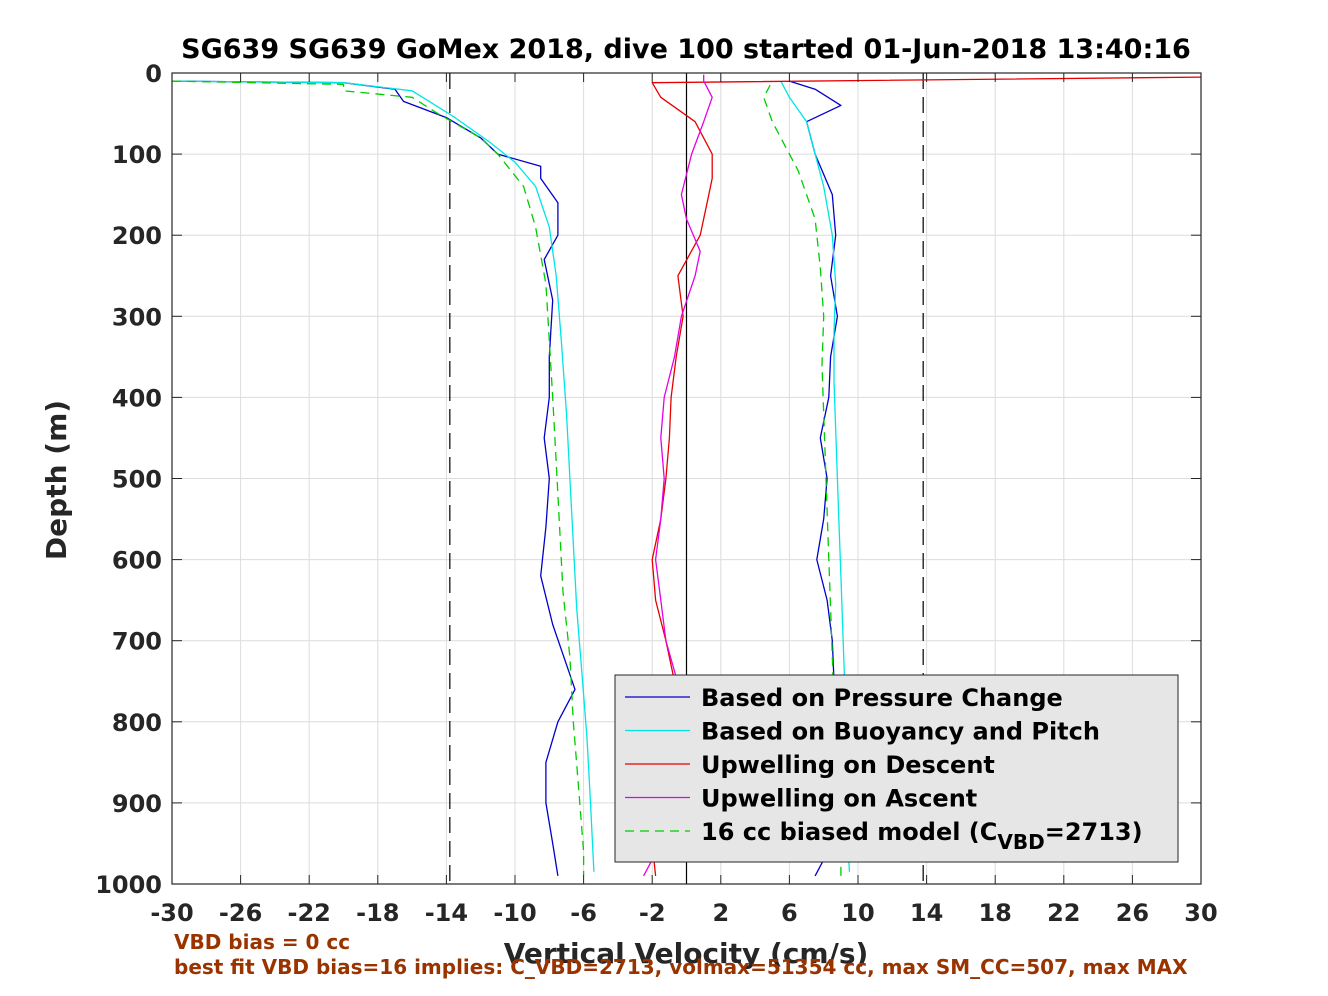  What do you see at coordinates (137, 317) in the screenshot?
I see `y-tick-label: 300` at bounding box center [137, 317].